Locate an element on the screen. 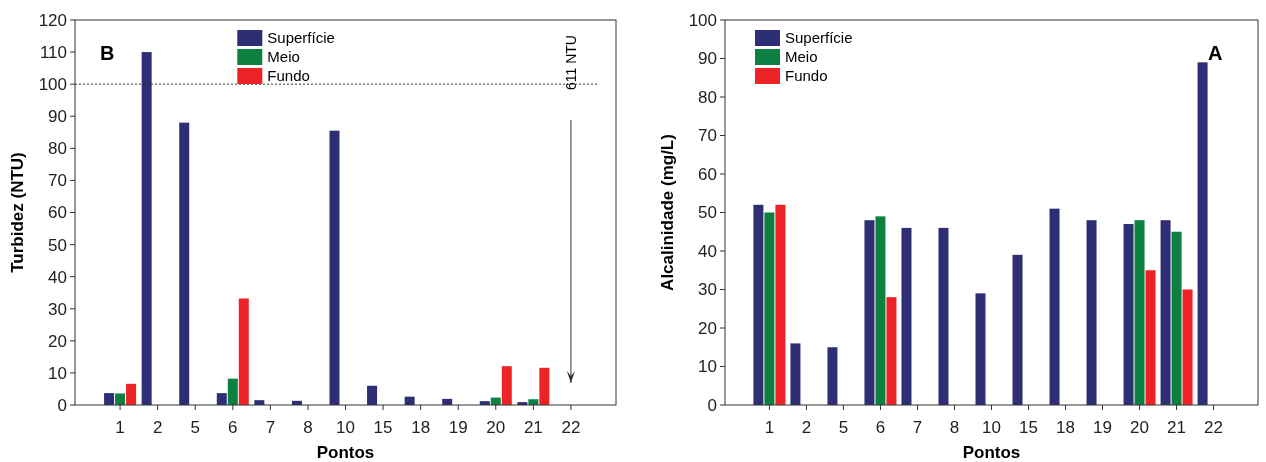  annotation: 611 NTU is located at coordinates (570, 62).